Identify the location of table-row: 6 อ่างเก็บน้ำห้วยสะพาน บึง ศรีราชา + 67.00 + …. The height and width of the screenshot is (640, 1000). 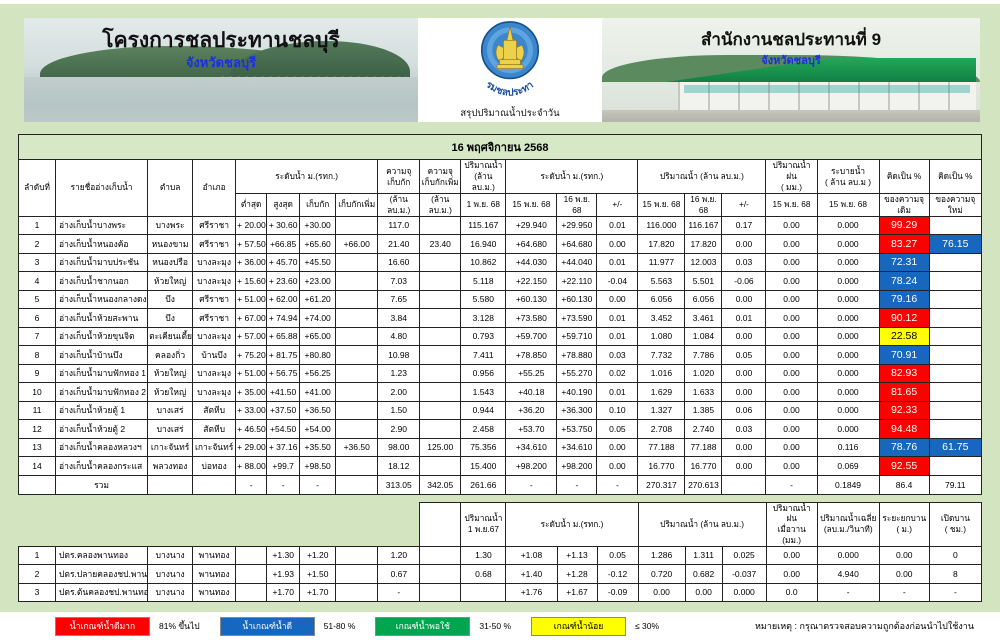
(500, 318).